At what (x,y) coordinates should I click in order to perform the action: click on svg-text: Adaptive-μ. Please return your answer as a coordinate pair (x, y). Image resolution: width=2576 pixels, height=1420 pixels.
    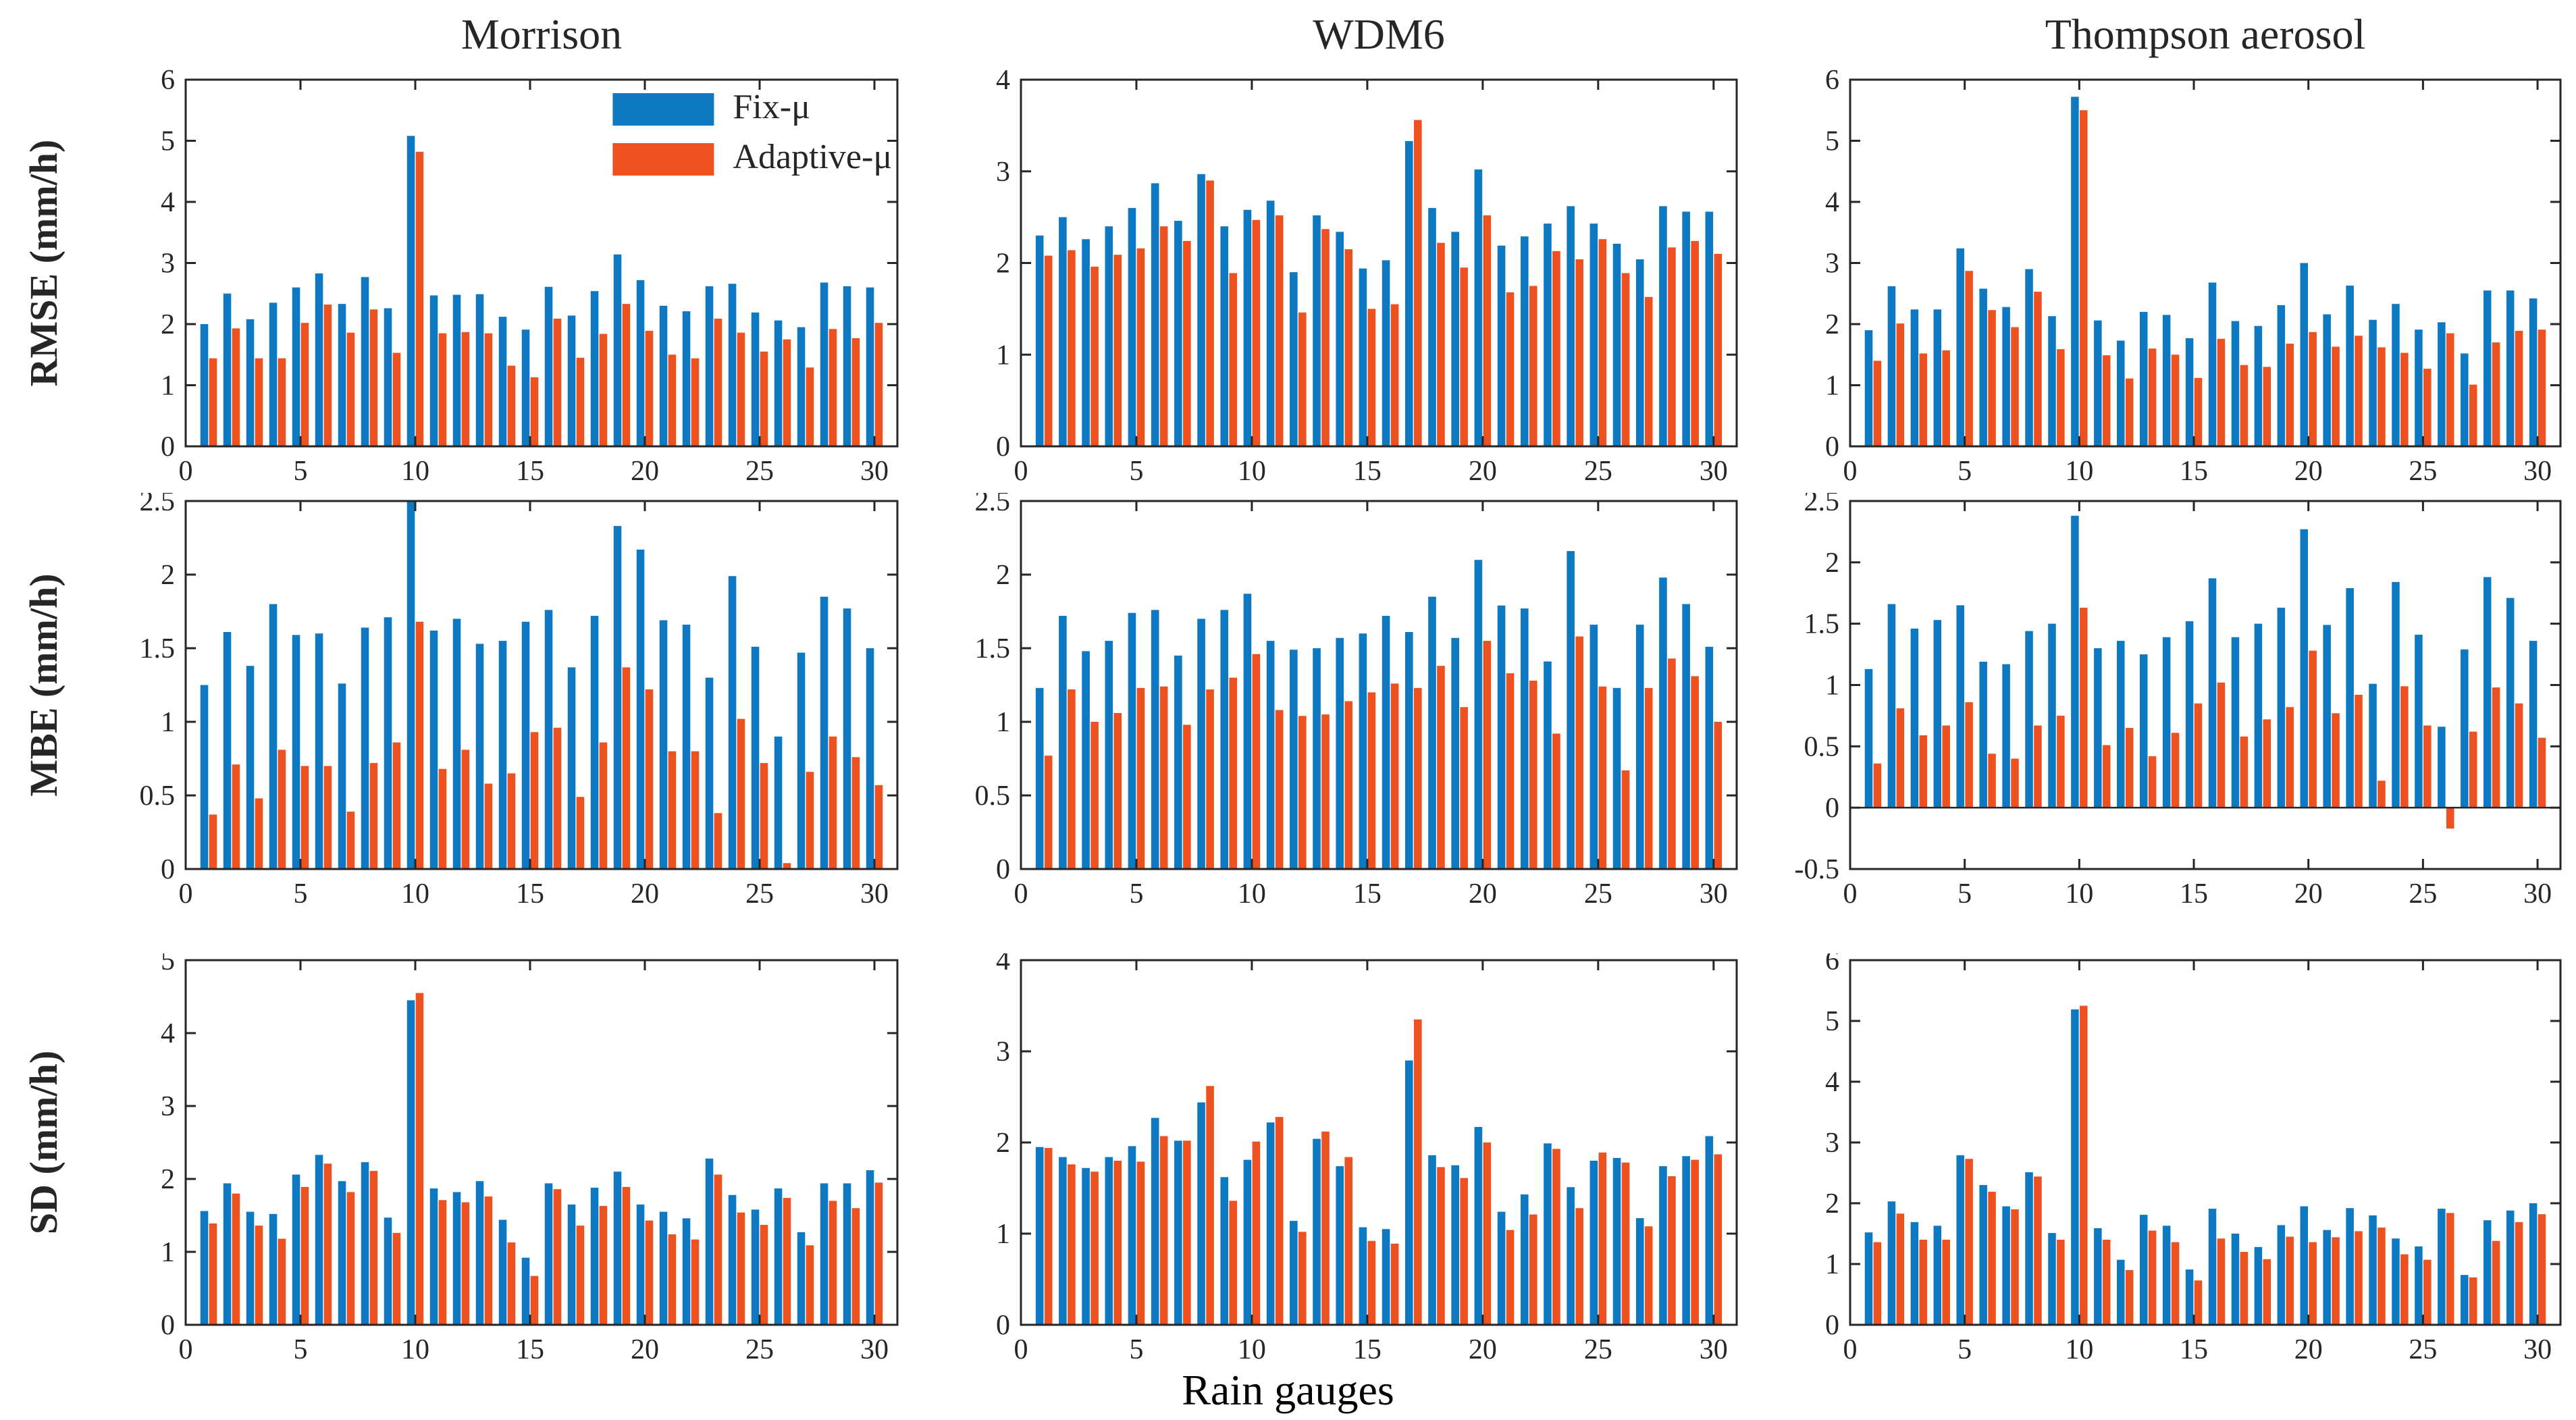
    Looking at the image, I should click on (812, 157).